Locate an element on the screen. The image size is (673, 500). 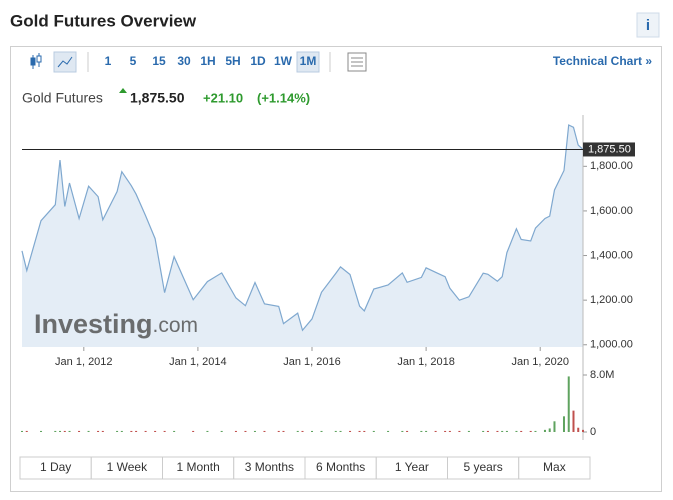
interval-button: 15 is located at coordinates (159, 61).